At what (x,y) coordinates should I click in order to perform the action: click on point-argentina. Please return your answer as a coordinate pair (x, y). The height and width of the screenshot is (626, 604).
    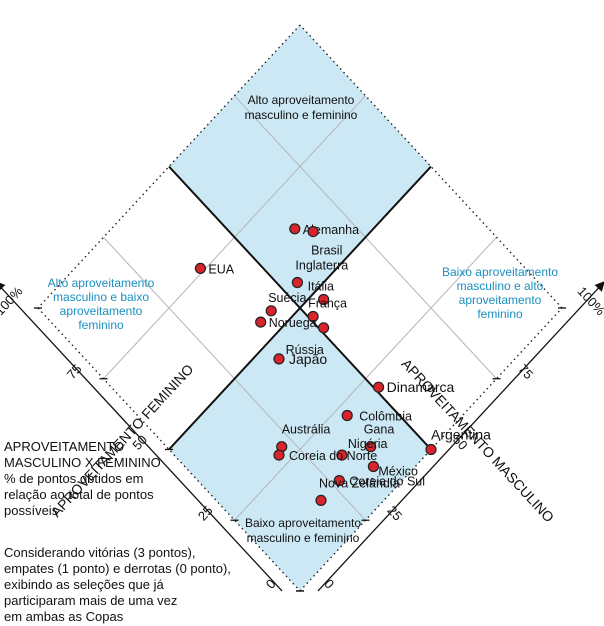
    Looking at the image, I should click on (431, 449).